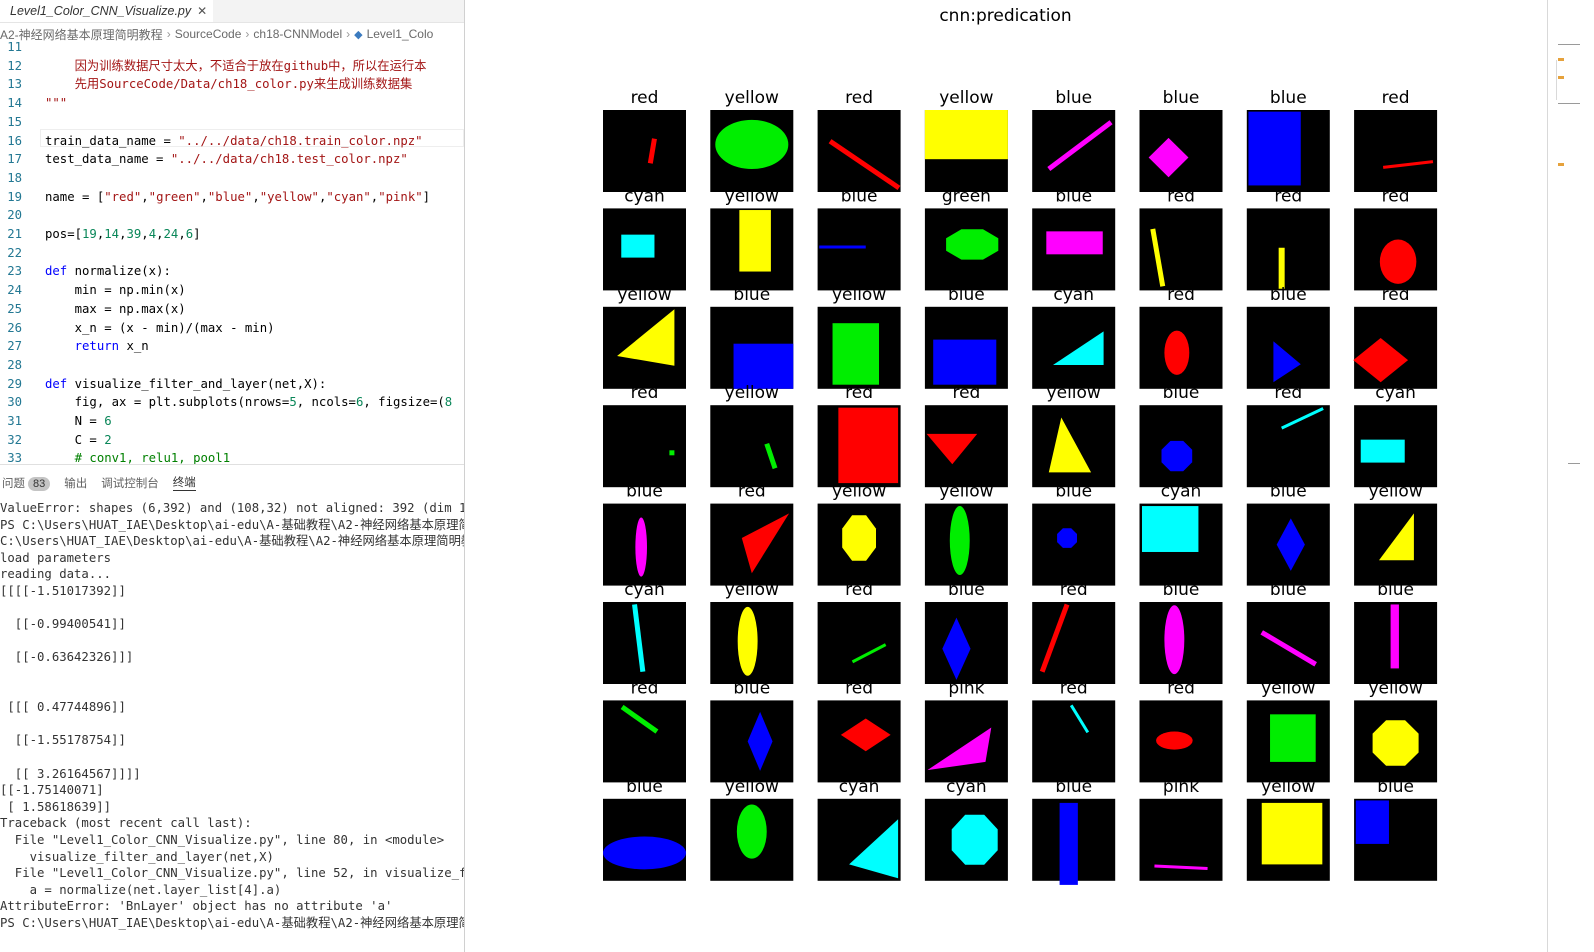 This screenshot has width=1594, height=952. Describe the element at coordinates (1556, 80) in the screenshot. I see `window-border` at that location.